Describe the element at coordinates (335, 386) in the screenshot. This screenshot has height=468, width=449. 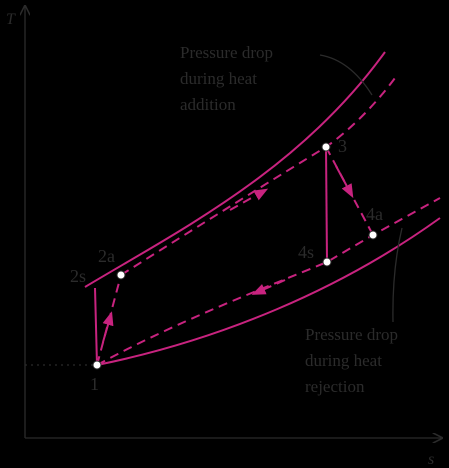
I see `annotation-line: rejection` at that location.